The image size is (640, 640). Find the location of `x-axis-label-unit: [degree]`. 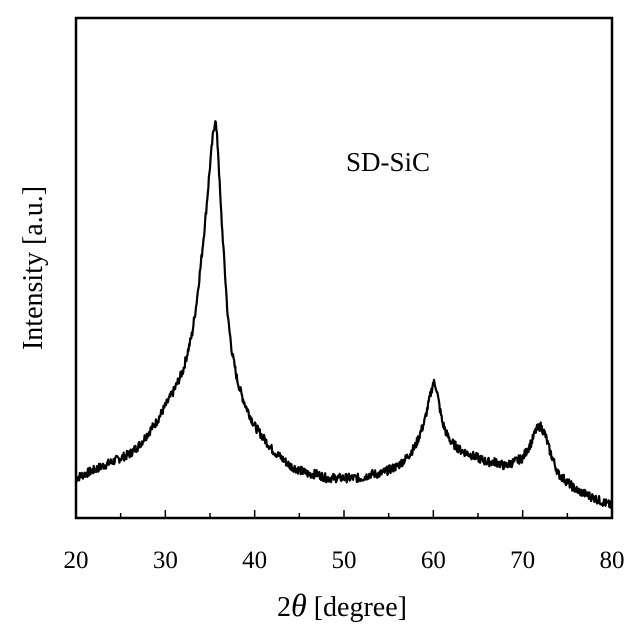

x-axis-label-unit: [degree] is located at coordinates (357, 607).